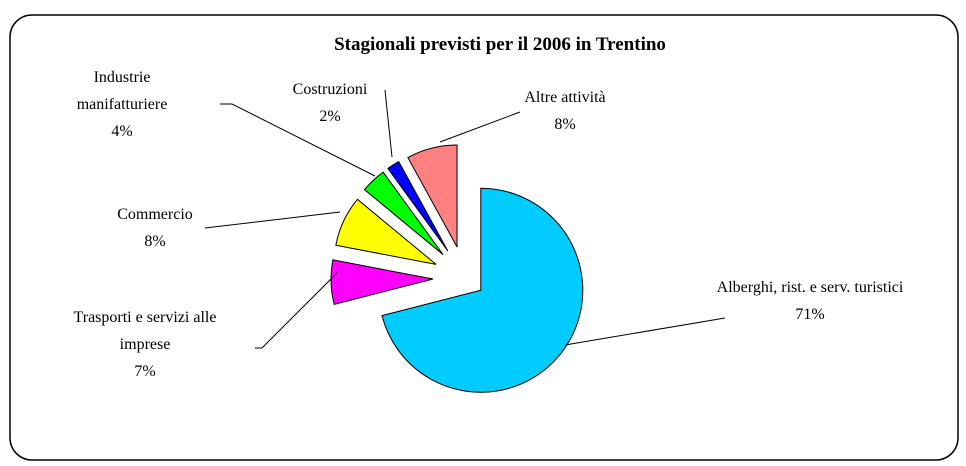 Image resolution: width=966 pixels, height=466 pixels. I want to click on slice-label: Altre attività, so click(565, 97).